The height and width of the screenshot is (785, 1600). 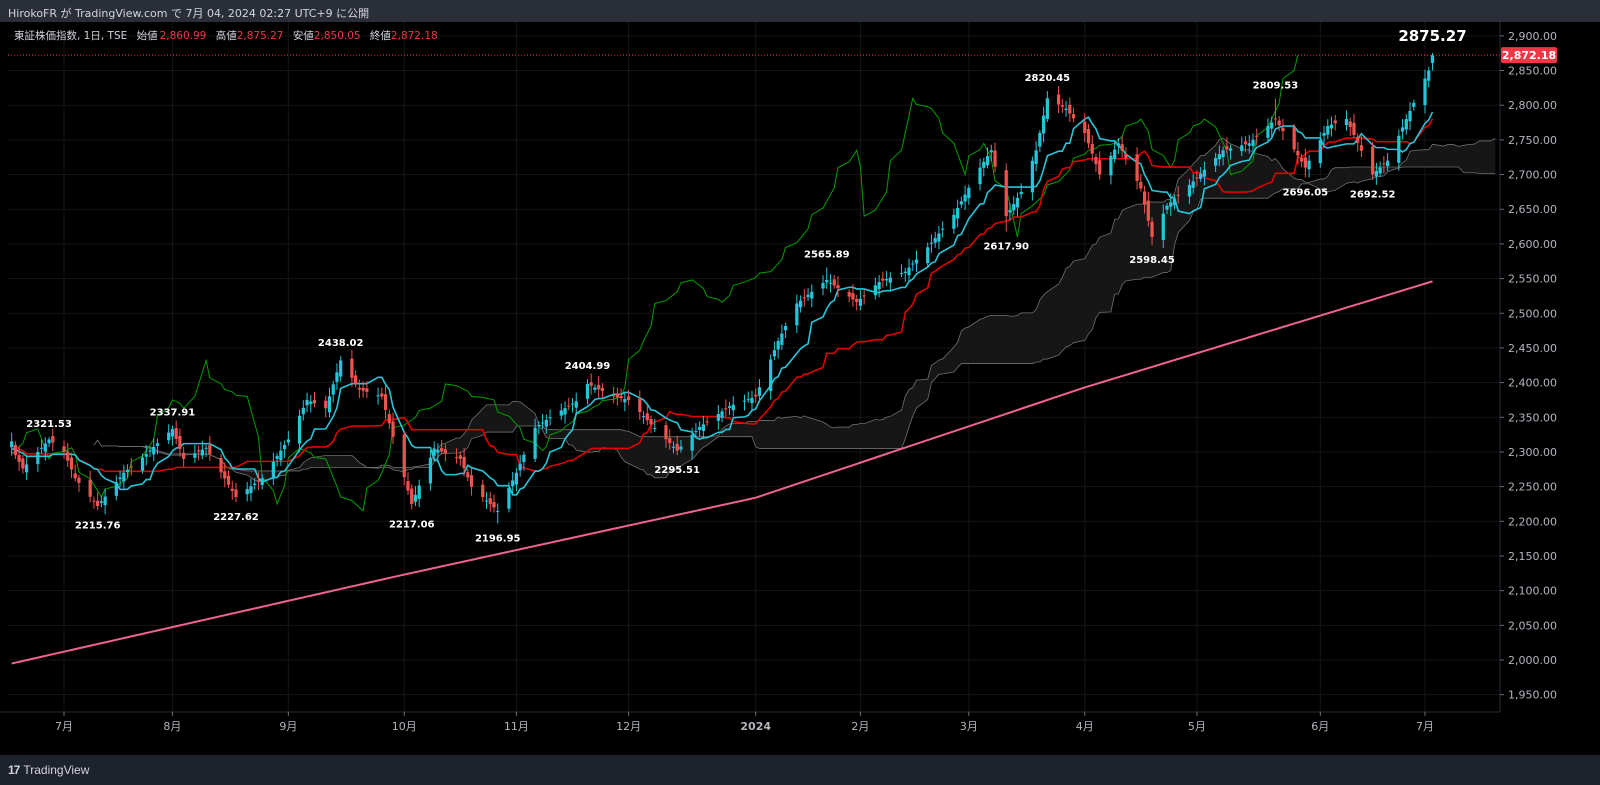 I want to click on y-tick-label: 2,300.00, so click(x=1532, y=452).